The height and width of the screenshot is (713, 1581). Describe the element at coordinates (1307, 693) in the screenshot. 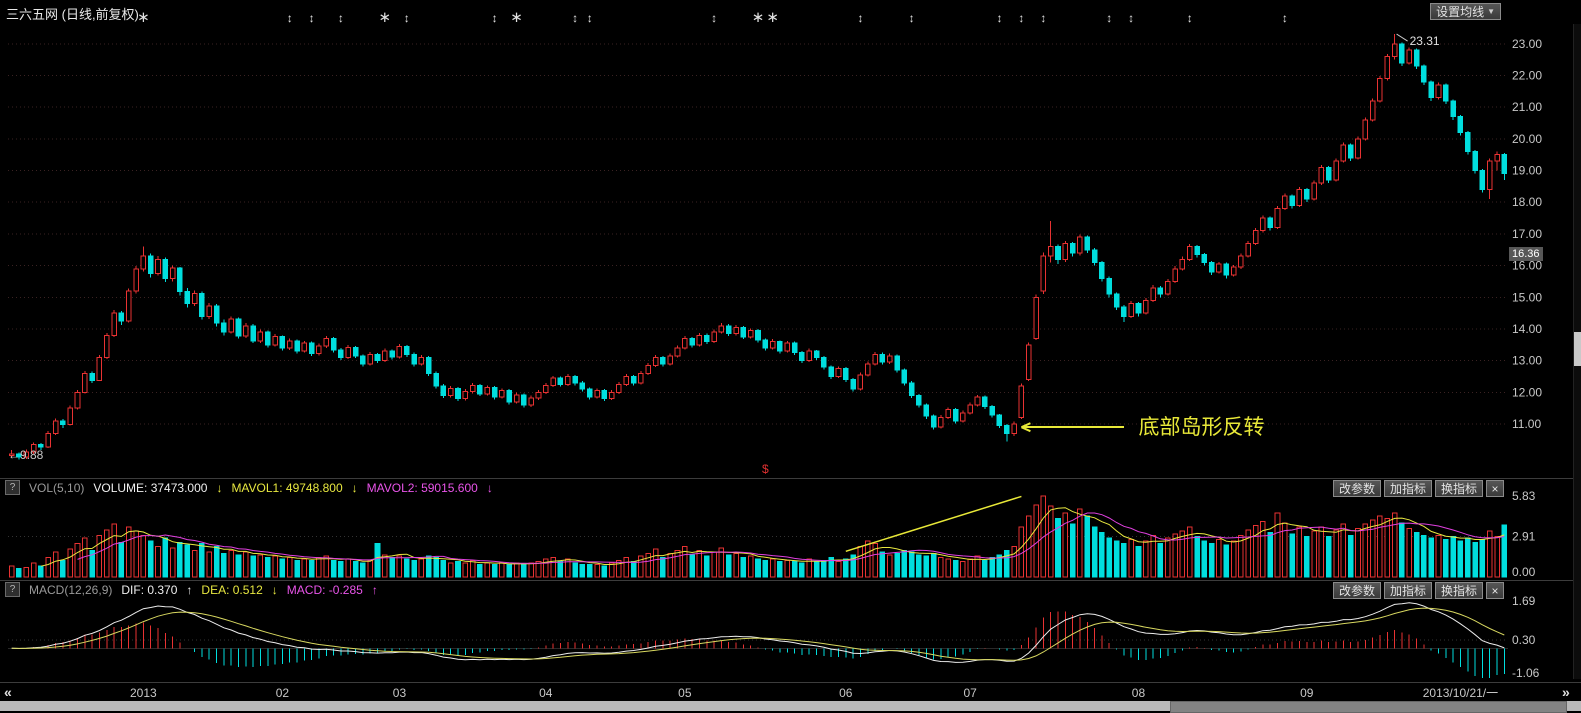

I see `svg-text: 09` at that location.